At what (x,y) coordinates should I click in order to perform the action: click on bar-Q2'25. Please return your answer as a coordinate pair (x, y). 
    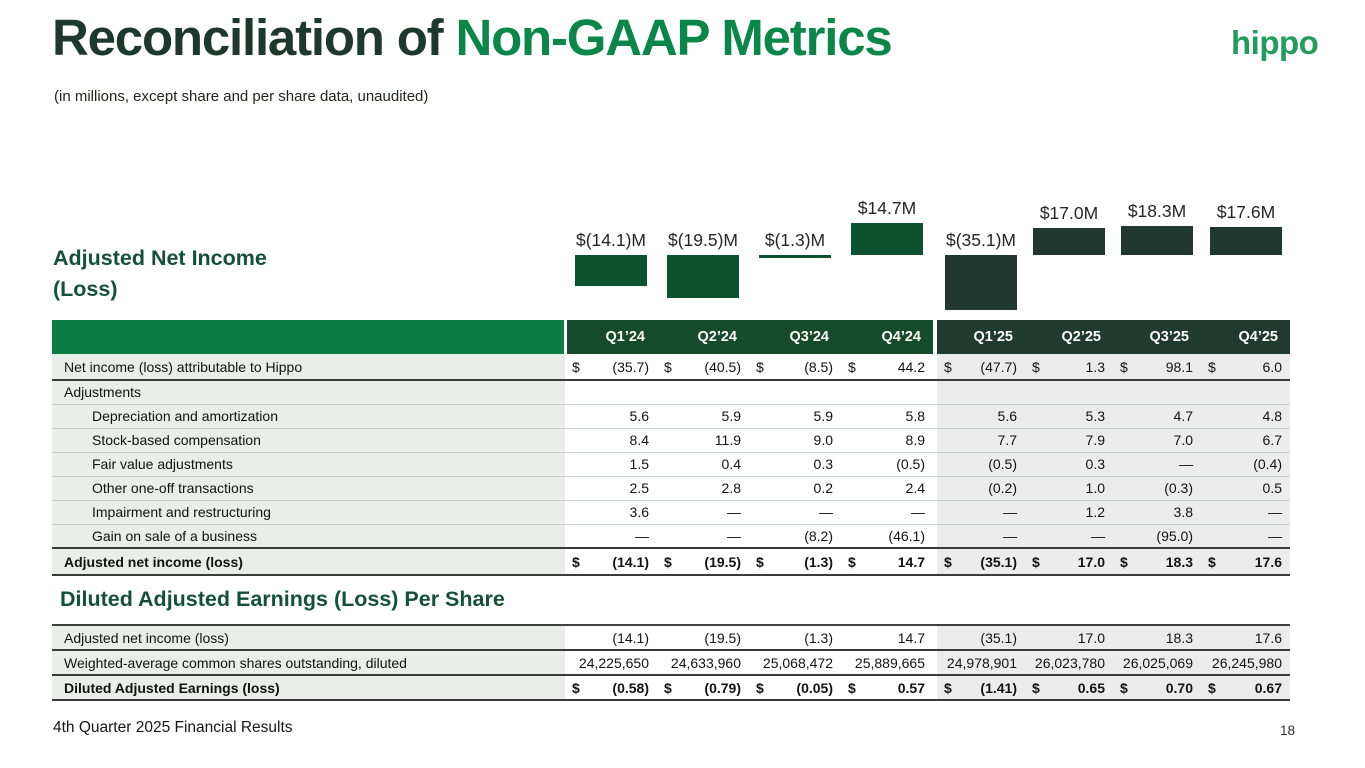
    Looking at the image, I should click on (1069, 241).